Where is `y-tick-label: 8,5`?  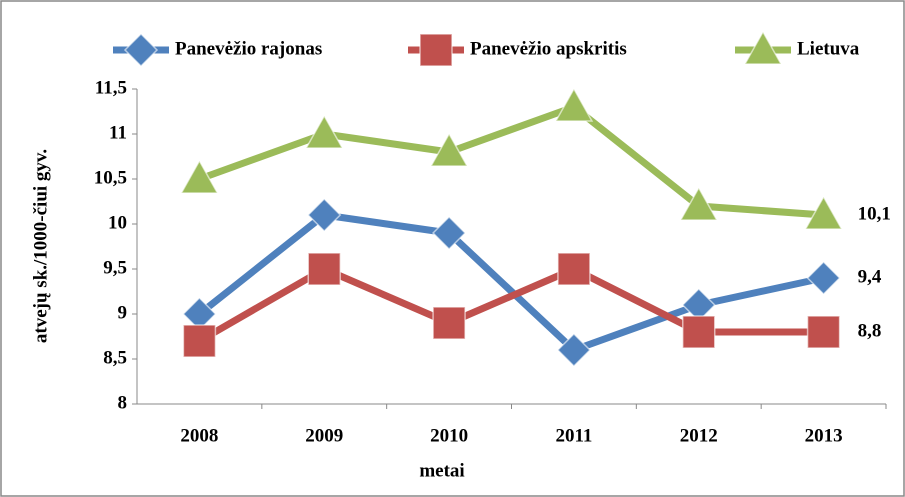
y-tick-label: 8,5 is located at coordinates (115, 357).